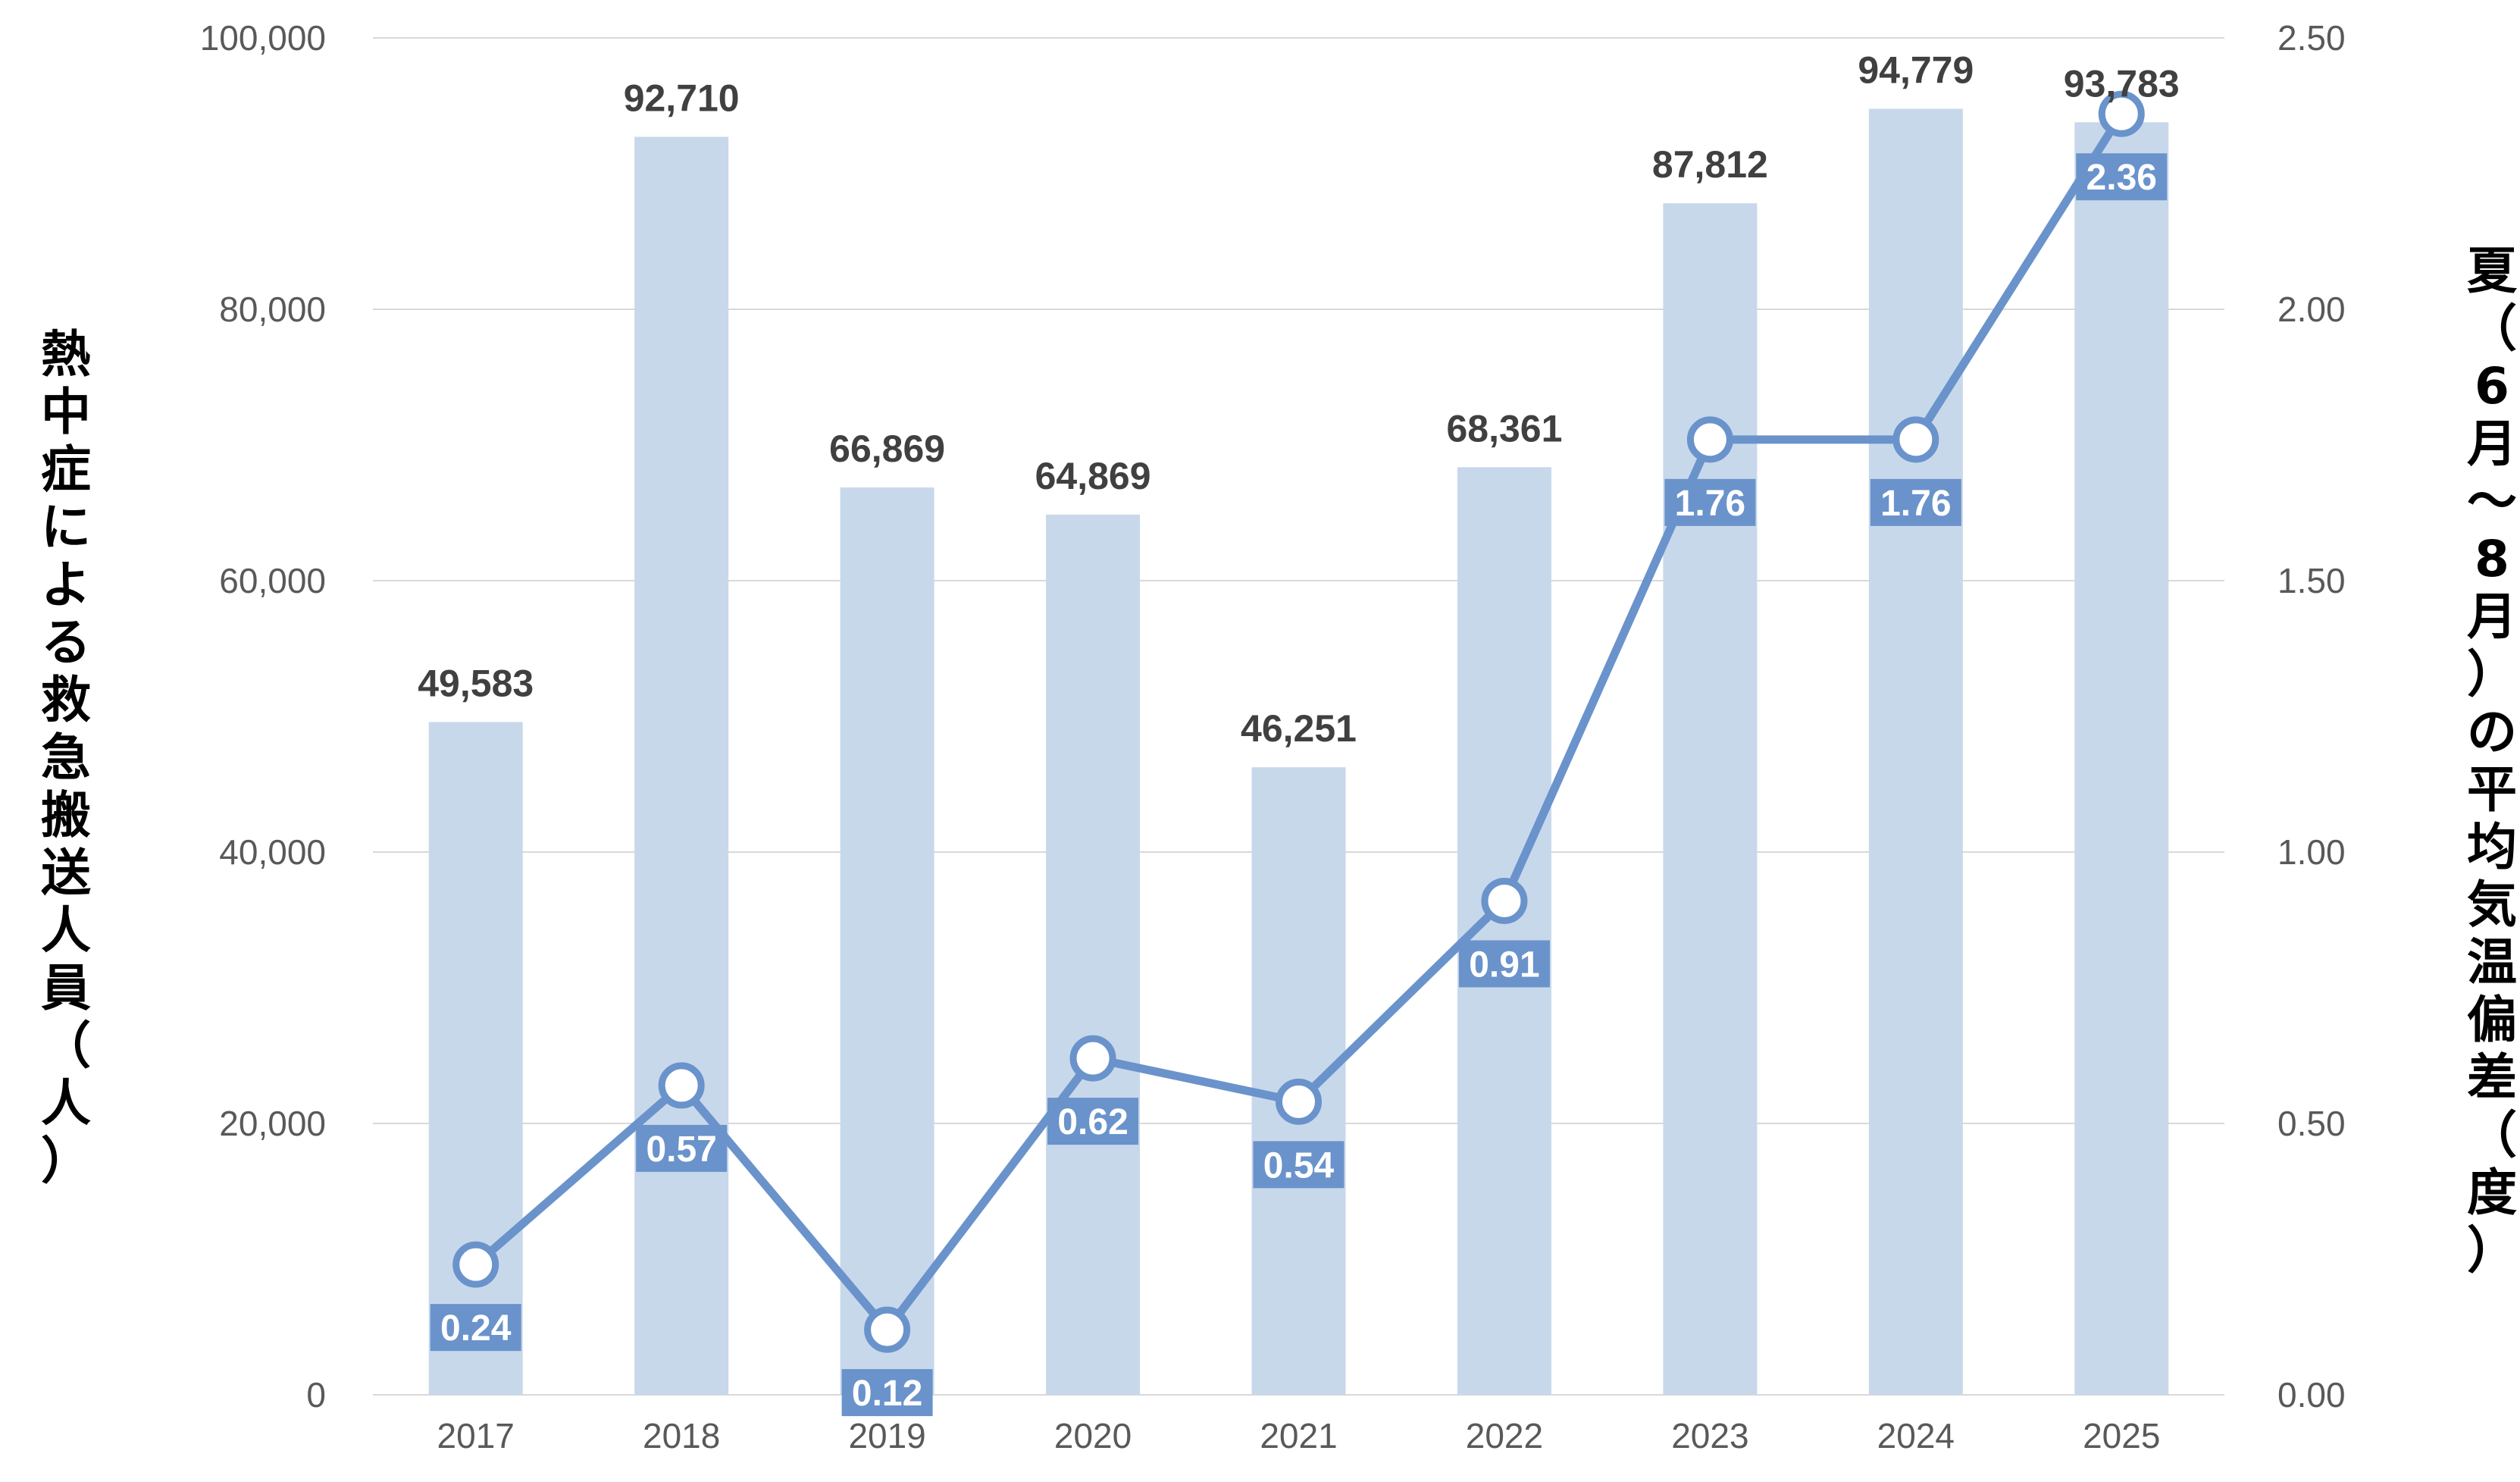  What do you see at coordinates (2311, 38) in the screenshot?
I see `y-right-tick-label: 2.50` at bounding box center [2311, 38].